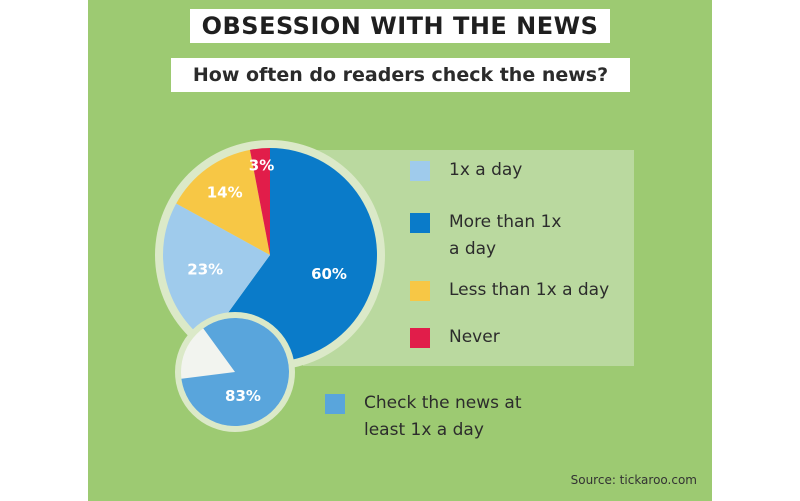 This screenshot has height=501, width=800. I want to click on pie-slice-1x-a-day, so click(216, 272).